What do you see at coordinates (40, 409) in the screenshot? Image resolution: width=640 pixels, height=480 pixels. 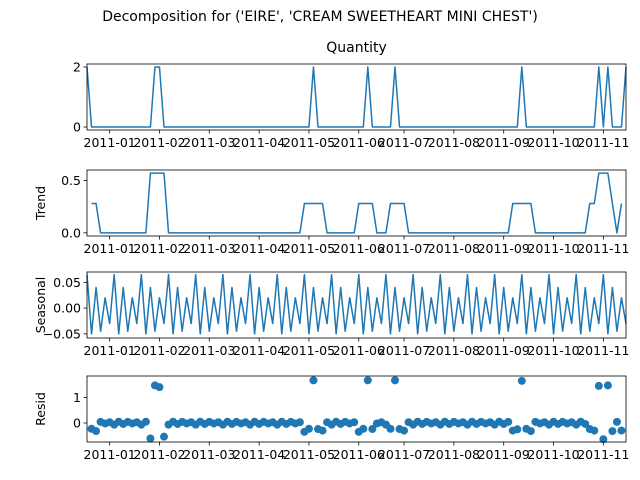 I see `y-axis-label: Resid` at bounding box center [40, 409].